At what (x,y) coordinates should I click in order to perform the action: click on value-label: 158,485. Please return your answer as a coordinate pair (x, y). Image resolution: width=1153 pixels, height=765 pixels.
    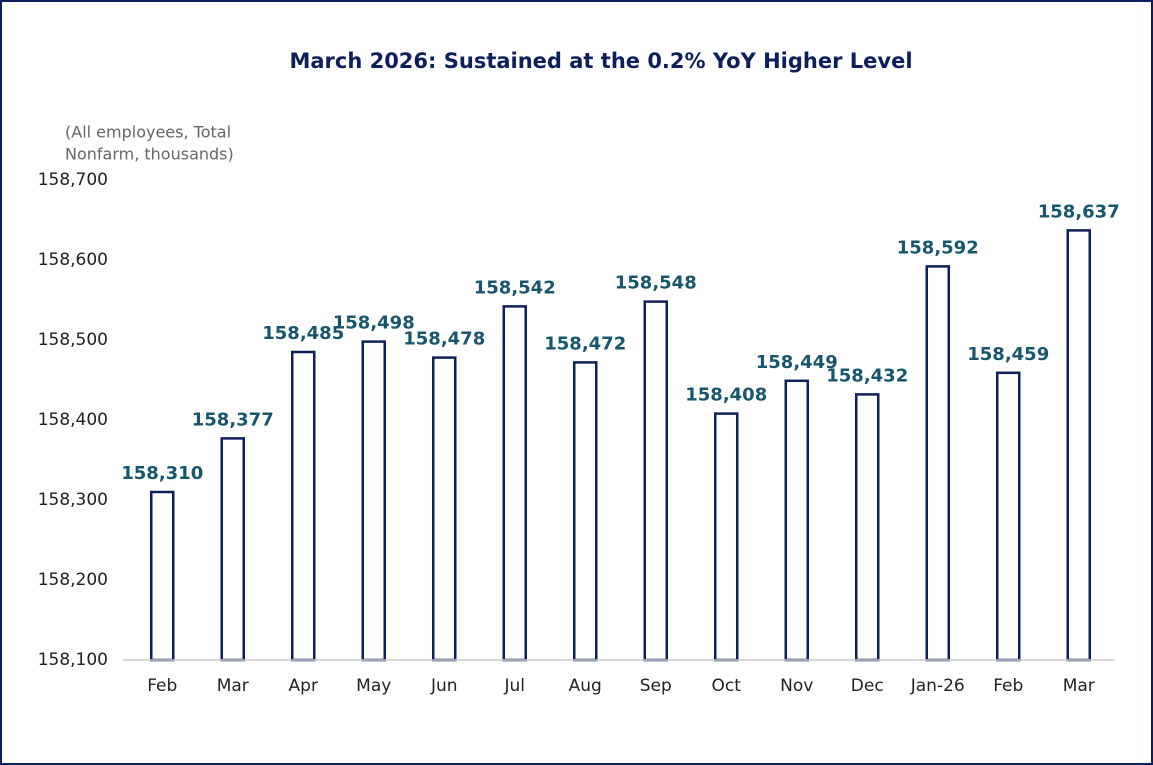
    Looking at the image, I should click on (303, 333).